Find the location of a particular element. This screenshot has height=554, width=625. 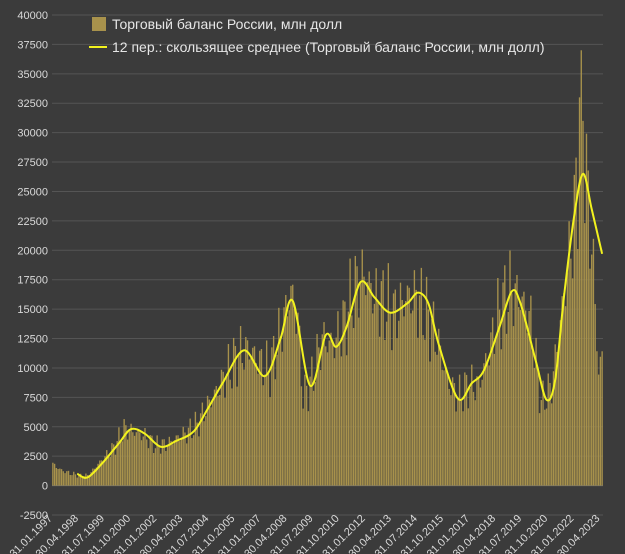

y-tick-label: 40000 is located at coordinates (32, 16).